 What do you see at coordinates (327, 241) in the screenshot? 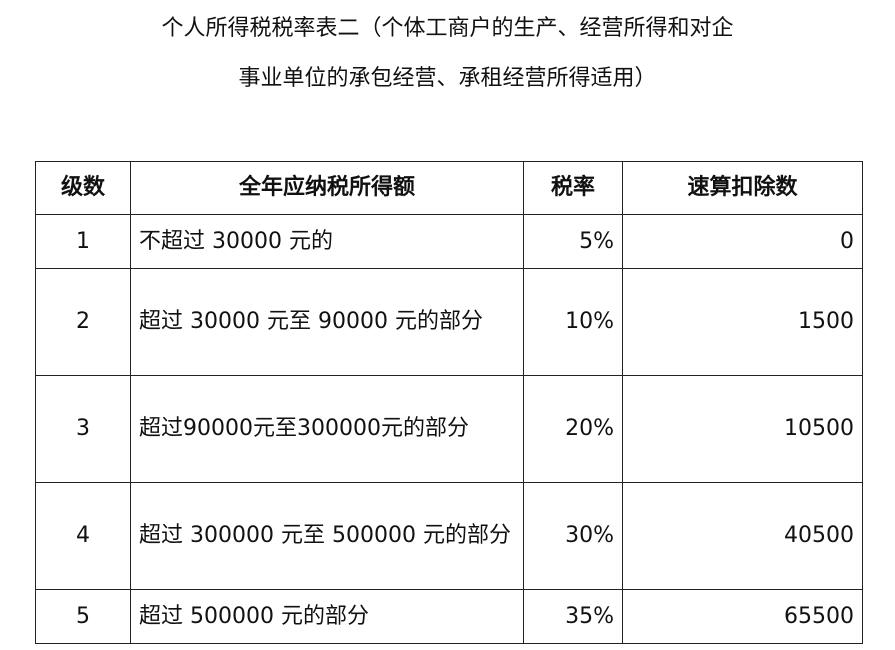
I see `range-cell: 不超过 30000 元的` at bounding box center [327, 241].